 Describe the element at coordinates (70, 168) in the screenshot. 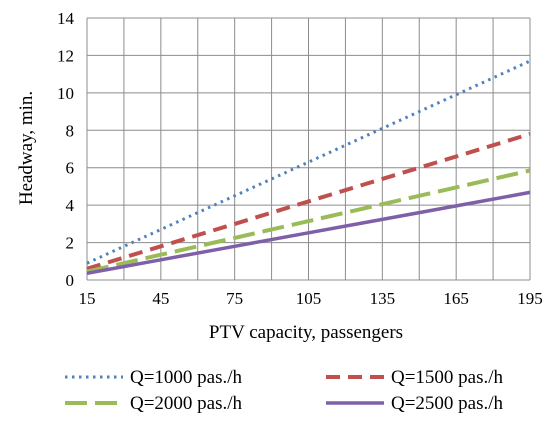

I see `y-tick-label: 6` at that location.